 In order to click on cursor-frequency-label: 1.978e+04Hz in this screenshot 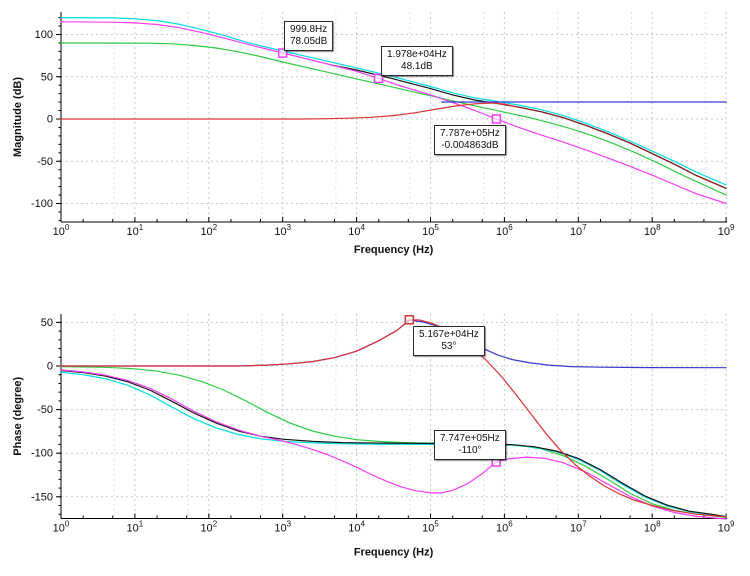, I will do `click(417, 54)`.